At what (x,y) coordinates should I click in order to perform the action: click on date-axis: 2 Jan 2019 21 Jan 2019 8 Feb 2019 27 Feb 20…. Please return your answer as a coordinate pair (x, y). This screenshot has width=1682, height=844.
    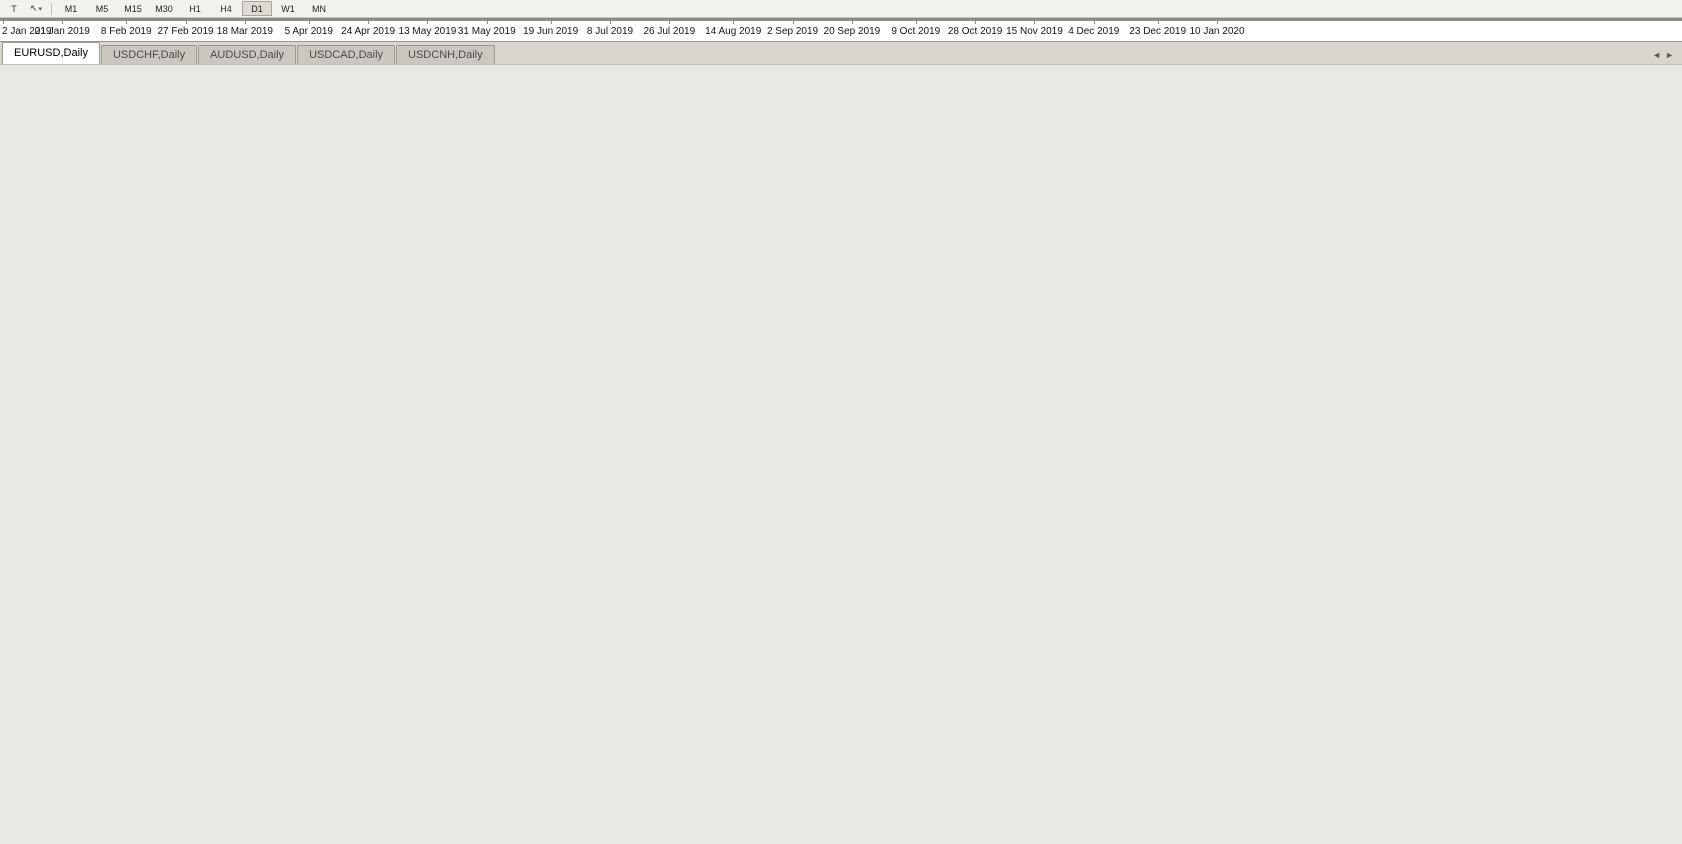
    Looking at the image, I should click on (841, 30).